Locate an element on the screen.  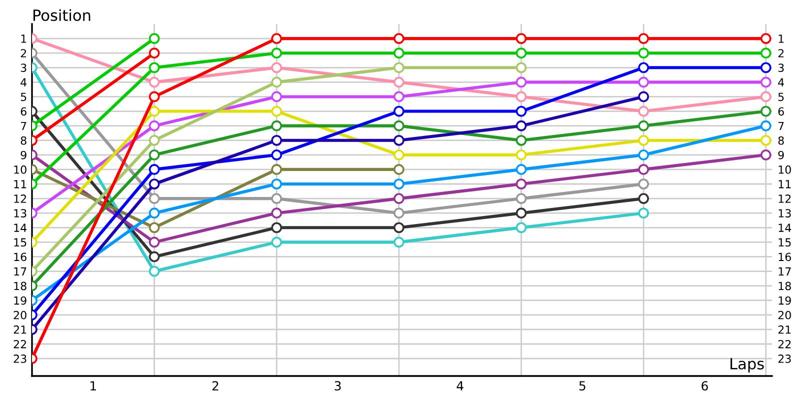
y2-tick-label: 5 is located at coordinates (781, 97).